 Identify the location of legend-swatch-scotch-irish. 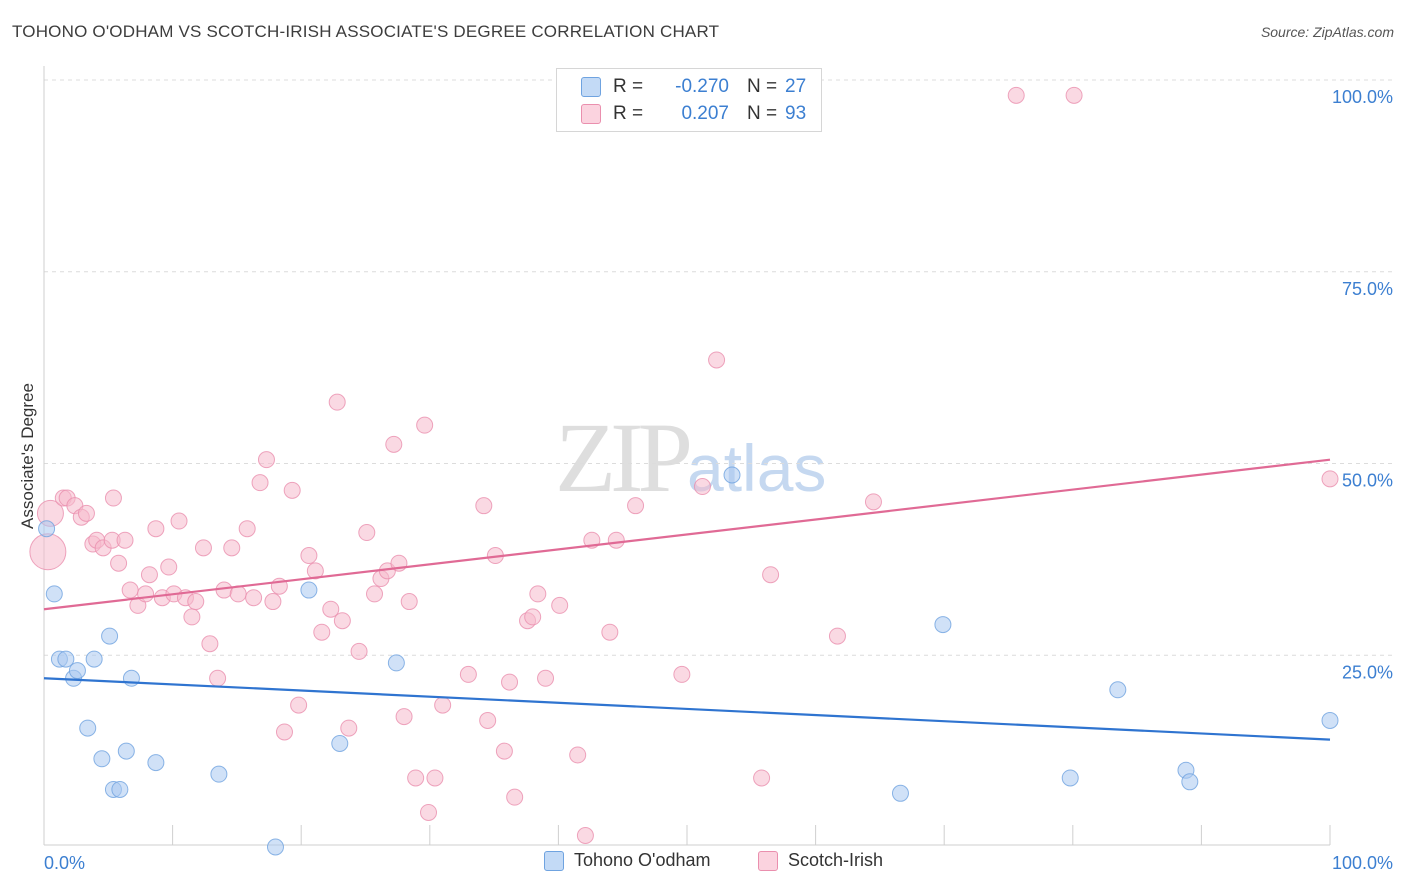
(591, 114).